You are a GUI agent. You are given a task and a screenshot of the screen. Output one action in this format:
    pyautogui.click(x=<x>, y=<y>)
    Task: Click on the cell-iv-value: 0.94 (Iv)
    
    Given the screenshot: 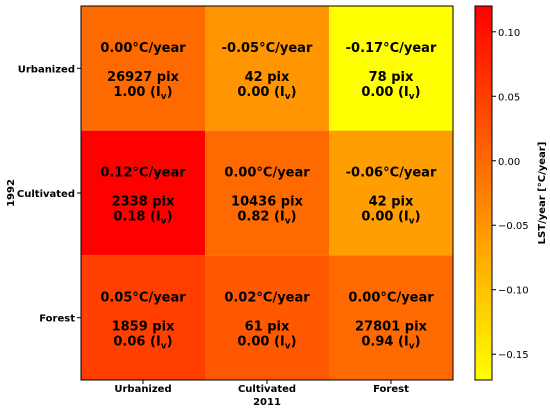 What is the action you would take?
    pyautogui.click(x=390, y=342)
    